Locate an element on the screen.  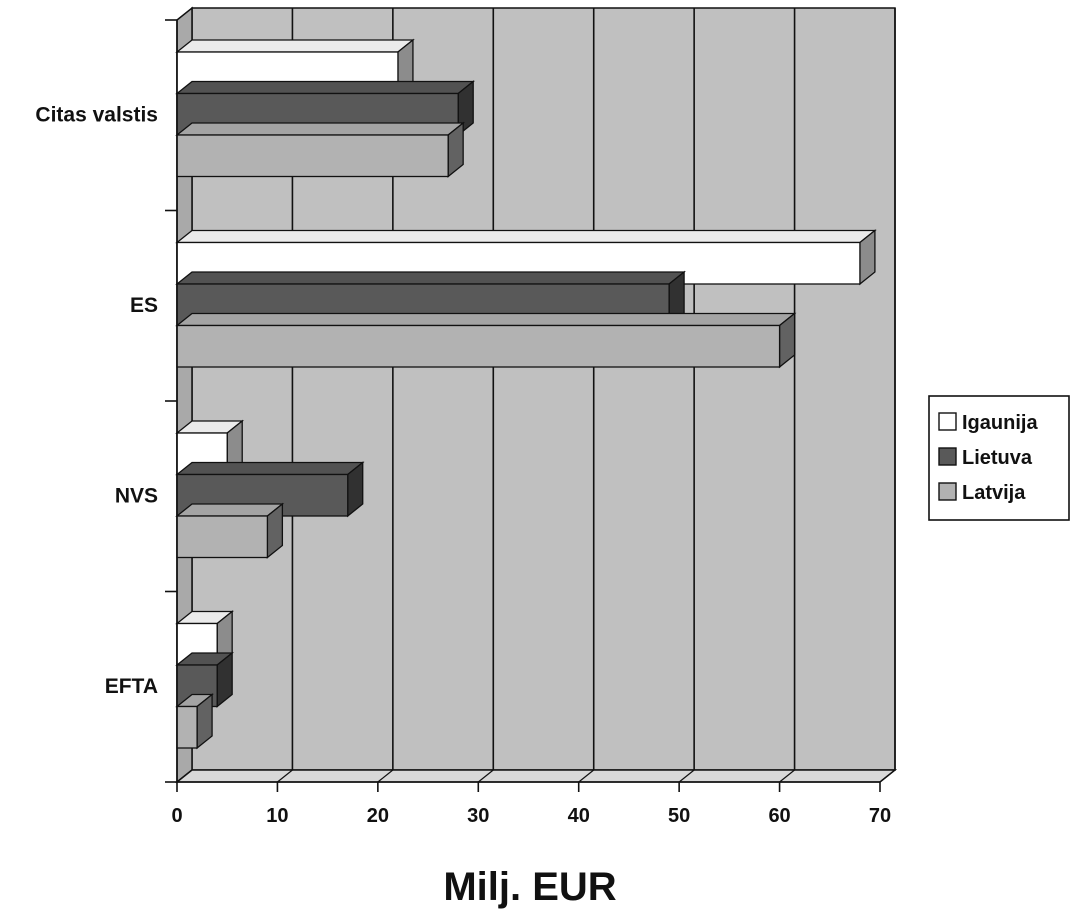
legend-label: Latvija is located at coordinates (994, 493).